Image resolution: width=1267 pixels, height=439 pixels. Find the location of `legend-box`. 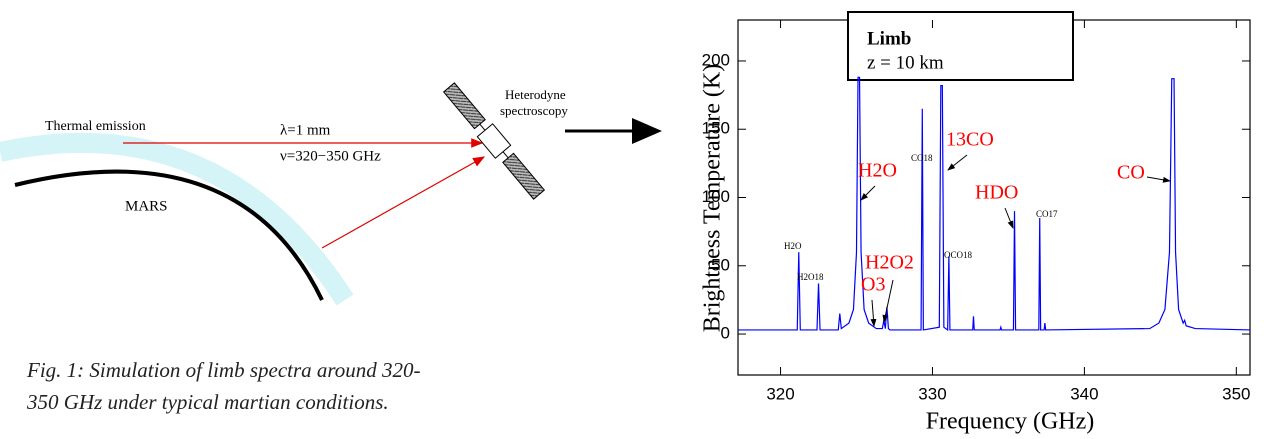

legend-box is located at coordinates (960, 46).